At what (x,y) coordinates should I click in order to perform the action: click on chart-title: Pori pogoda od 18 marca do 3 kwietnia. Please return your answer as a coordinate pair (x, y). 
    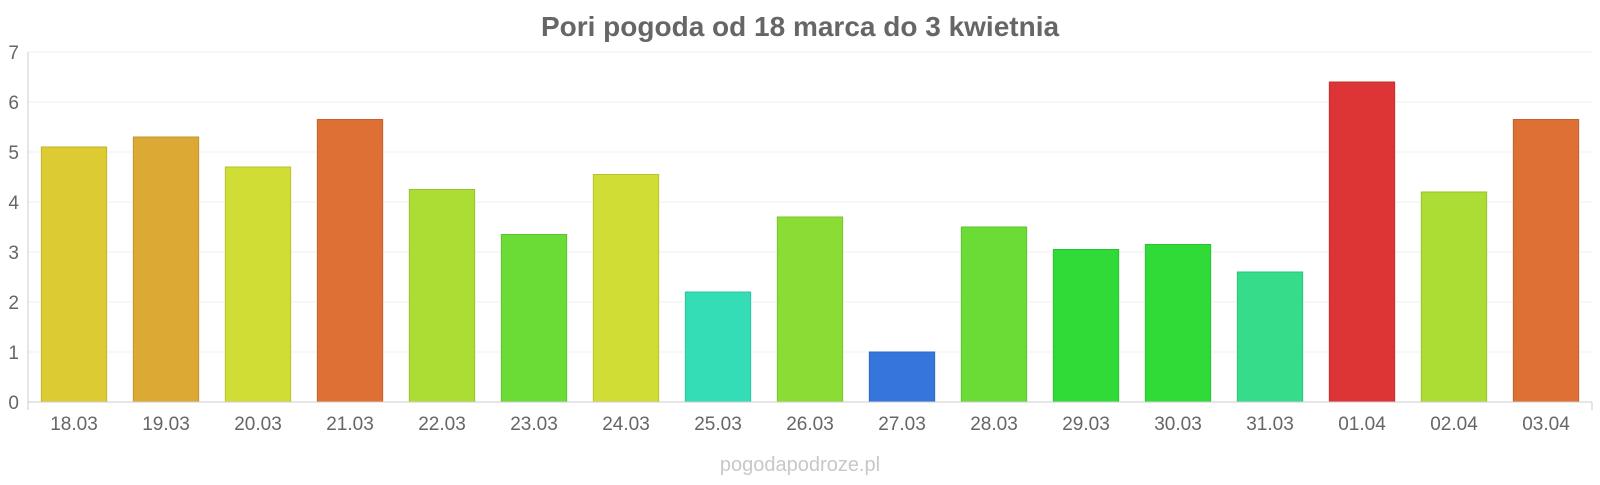
    Looking at the image, I should click on (800, 26).